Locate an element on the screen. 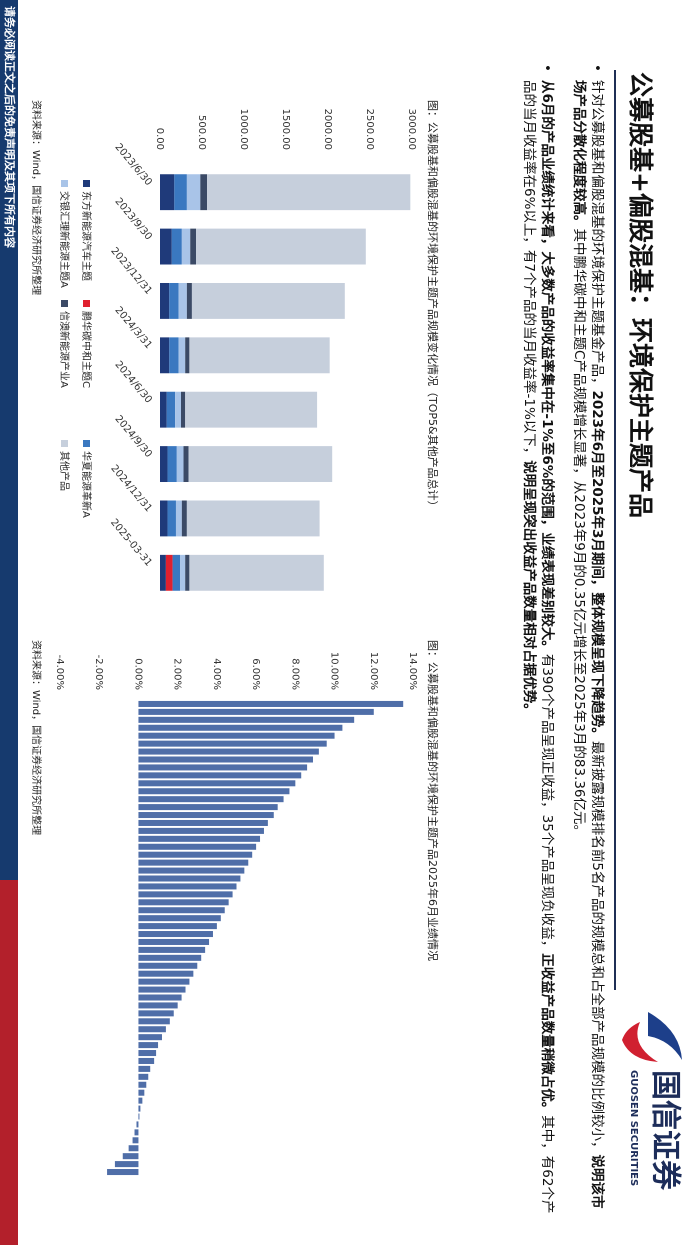 The height and width of the screenshot is (1245, 700). y-tick-label: 12.00% is located at coordinates (373, 671).